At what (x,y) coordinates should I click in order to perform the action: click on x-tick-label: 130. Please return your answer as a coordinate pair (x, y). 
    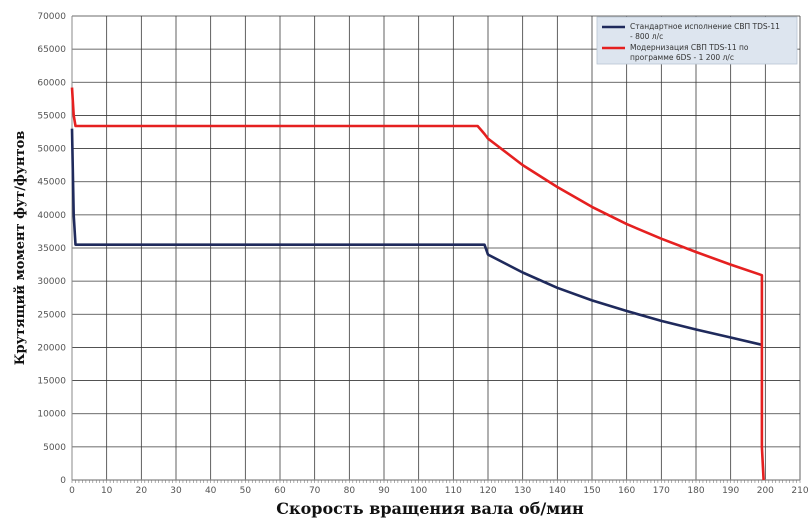
    Looking at the image, I should click on (522, 491).